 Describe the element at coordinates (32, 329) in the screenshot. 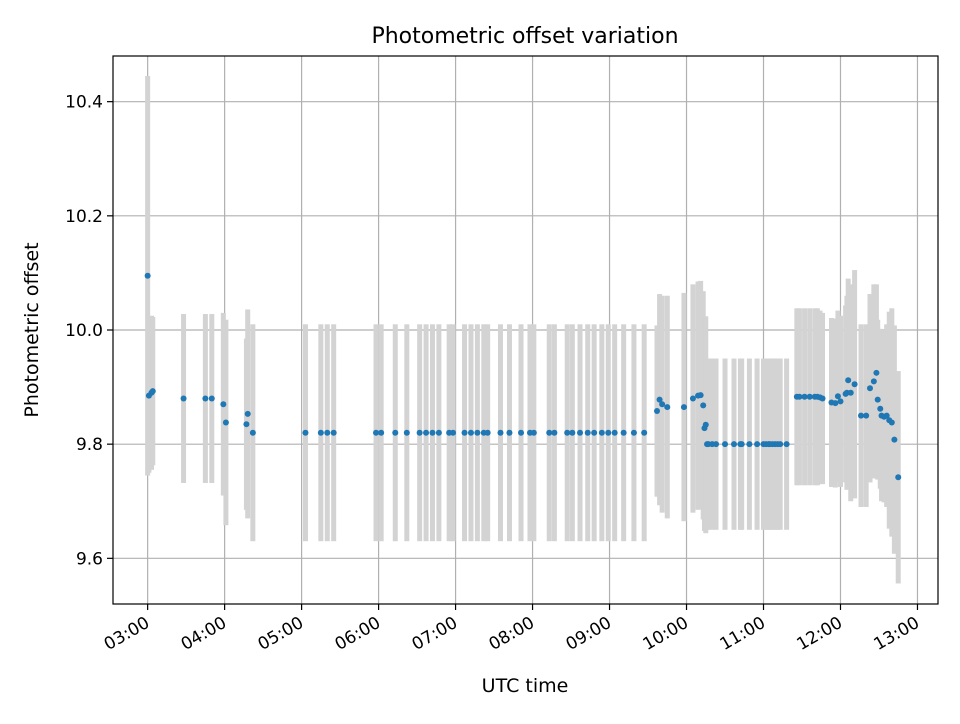

I see `y-axis-label: Photometric offset` at that location.